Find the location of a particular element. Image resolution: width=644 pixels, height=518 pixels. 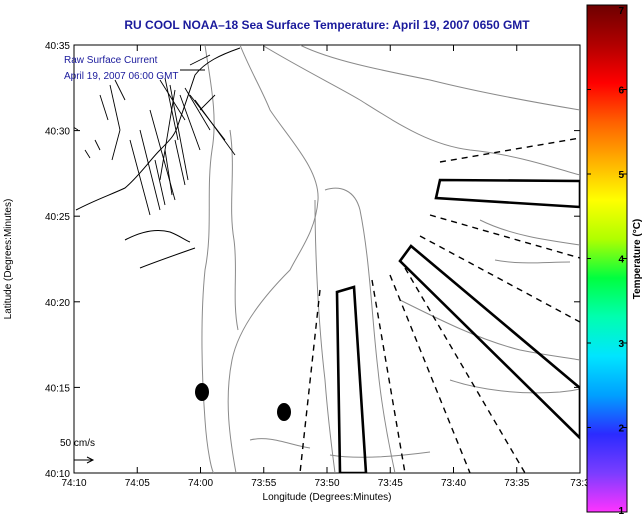

x-tick-label: 73:45 is located at coordinates (390, 483).